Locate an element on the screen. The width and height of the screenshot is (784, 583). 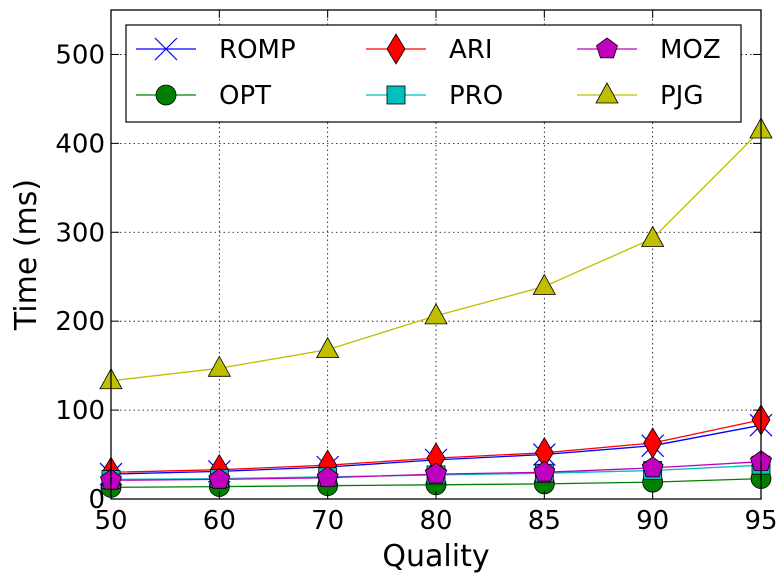
y-axis-label: Time (ms) is located at coordinates (26, 255).